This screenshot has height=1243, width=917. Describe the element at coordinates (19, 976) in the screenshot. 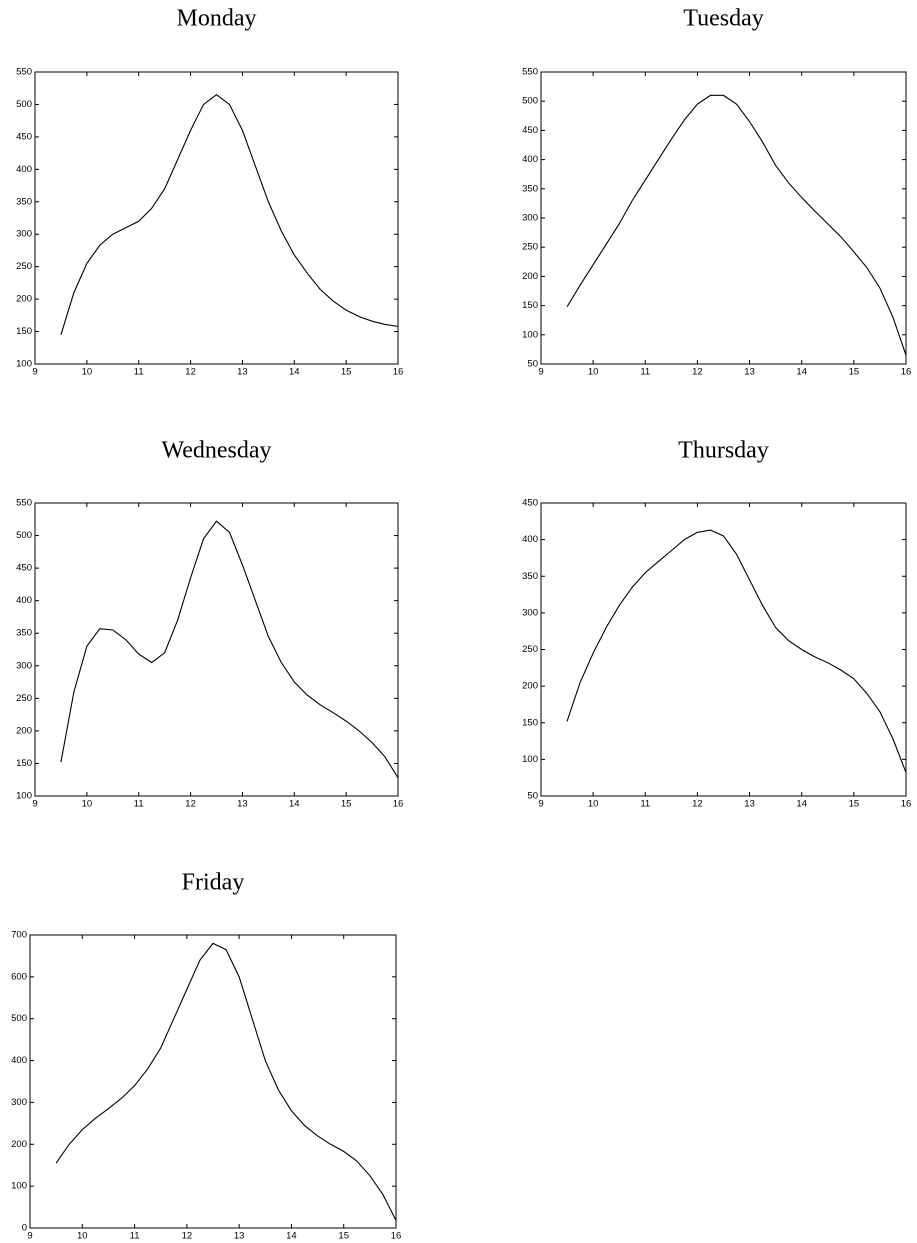

I see `y-tick-label: 600` at that location.